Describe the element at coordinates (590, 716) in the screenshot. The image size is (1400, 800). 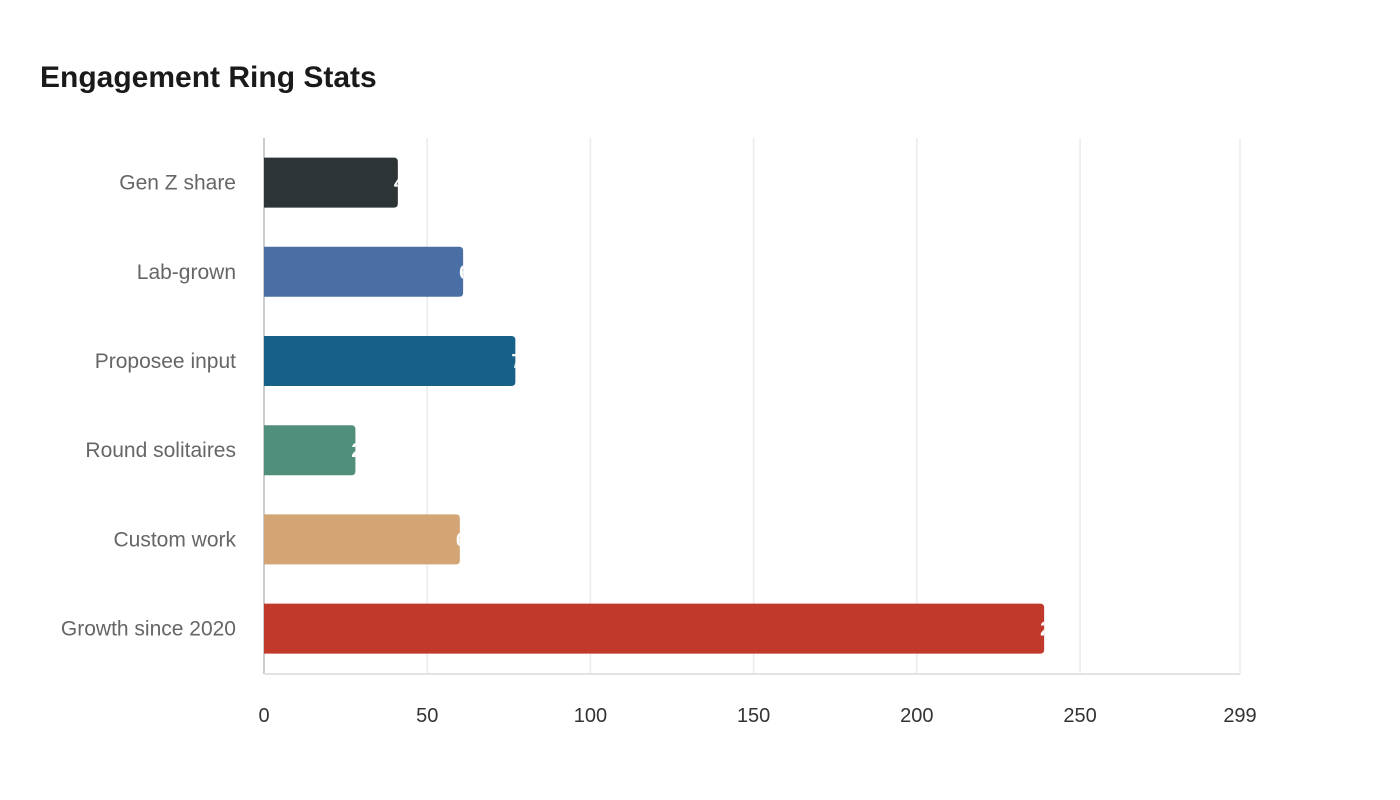
I see `x-tick-label: 100` at that location.